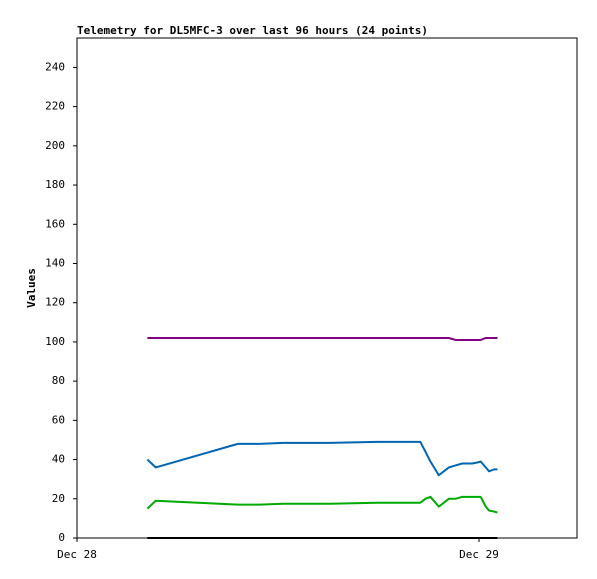  I want to click on y-tick-label: 160, so click(55, 223).